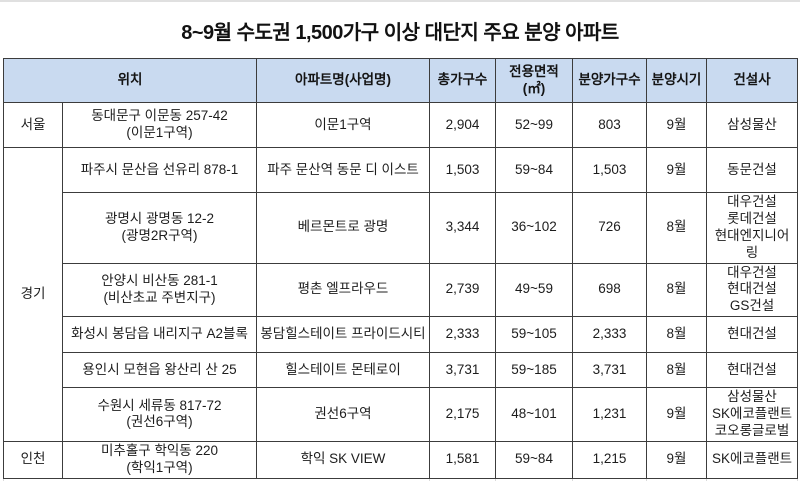 This screenshot has width=800, height=481. I want to click on header-row: 위치 아파트명(사업명) 총가구수 전용면적(㎡) 분양가구수 분양시기 건설사, so click(400, 80).